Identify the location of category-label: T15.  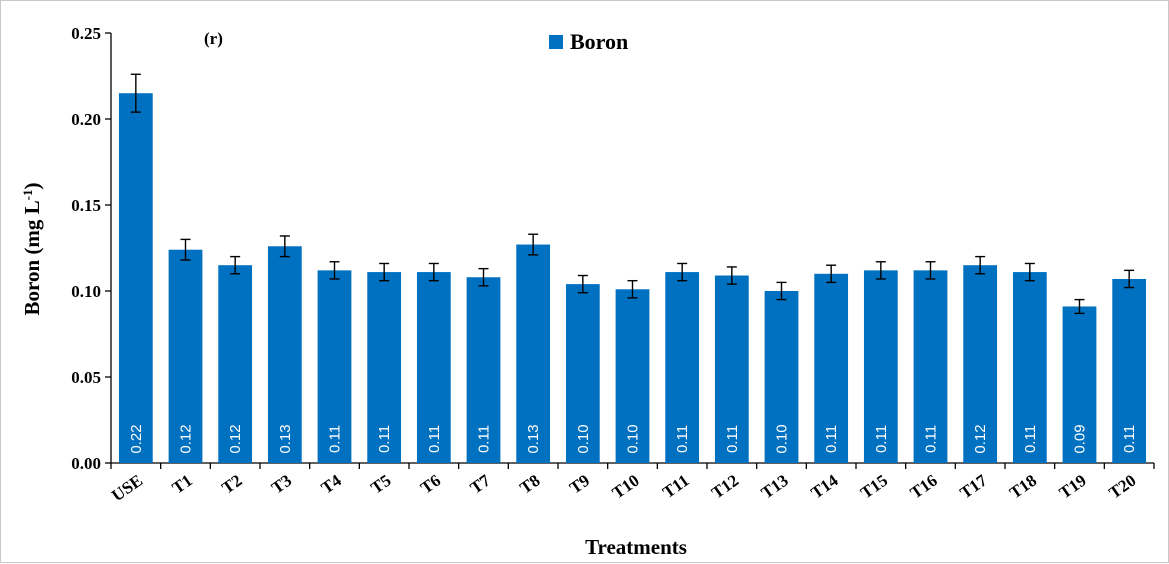
(874, 487).